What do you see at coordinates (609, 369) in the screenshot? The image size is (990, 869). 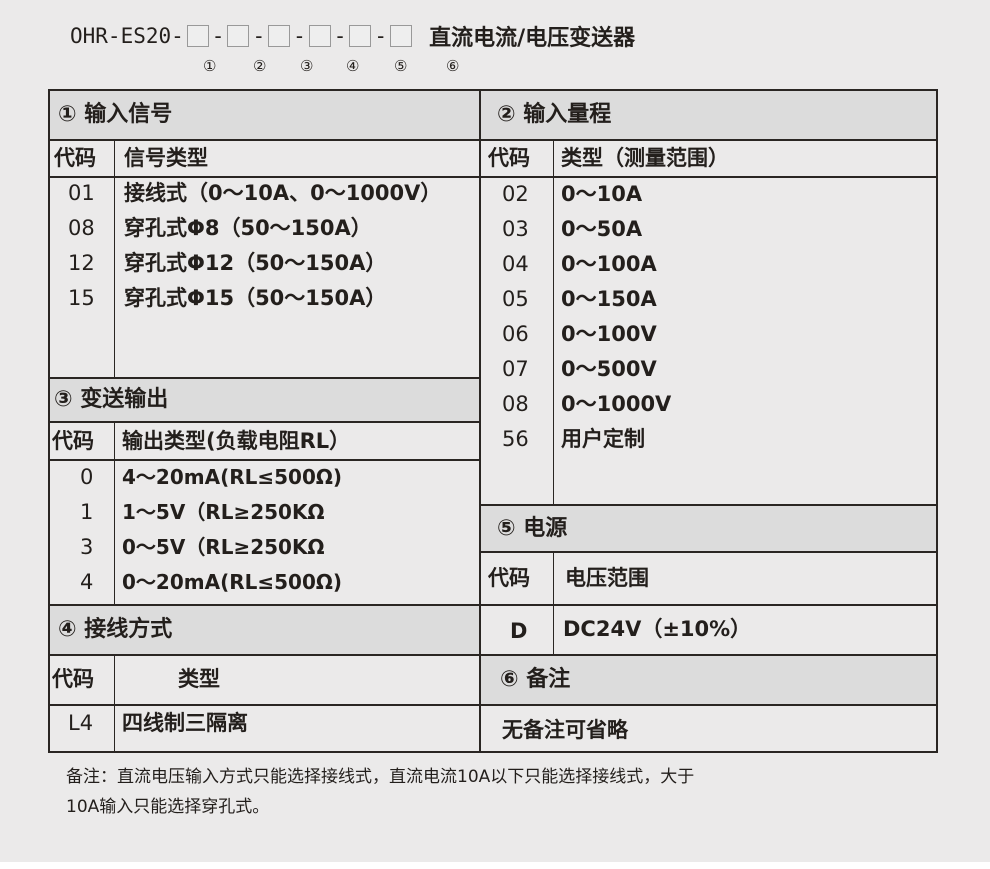 I see `type-cell: 0～500V` at bounding box center [609, 369].